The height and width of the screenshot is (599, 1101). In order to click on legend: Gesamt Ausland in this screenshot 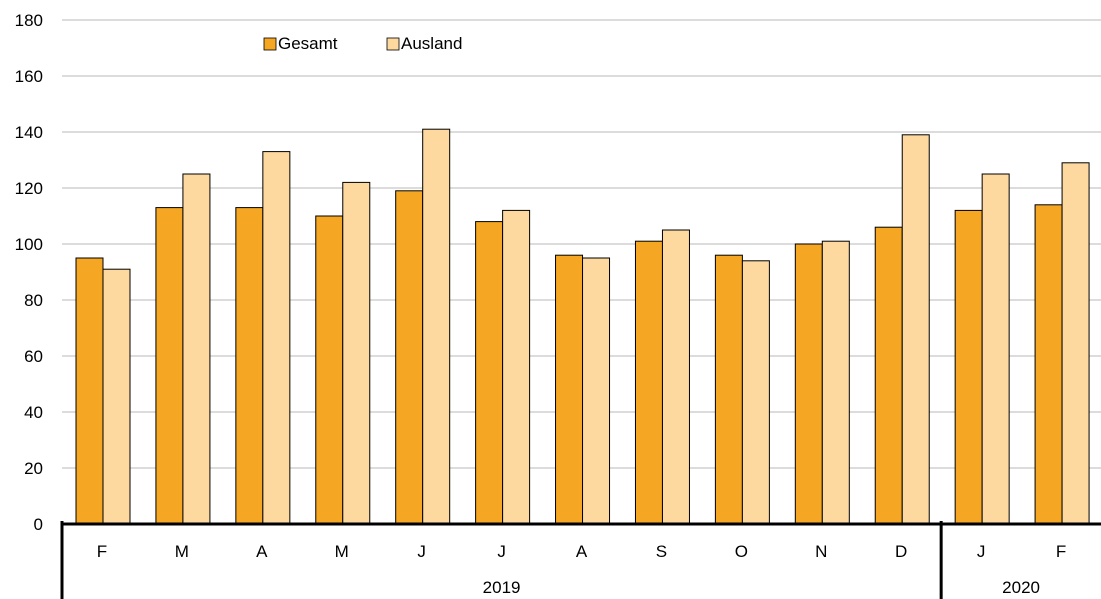, I will do `click(362, 43)`.